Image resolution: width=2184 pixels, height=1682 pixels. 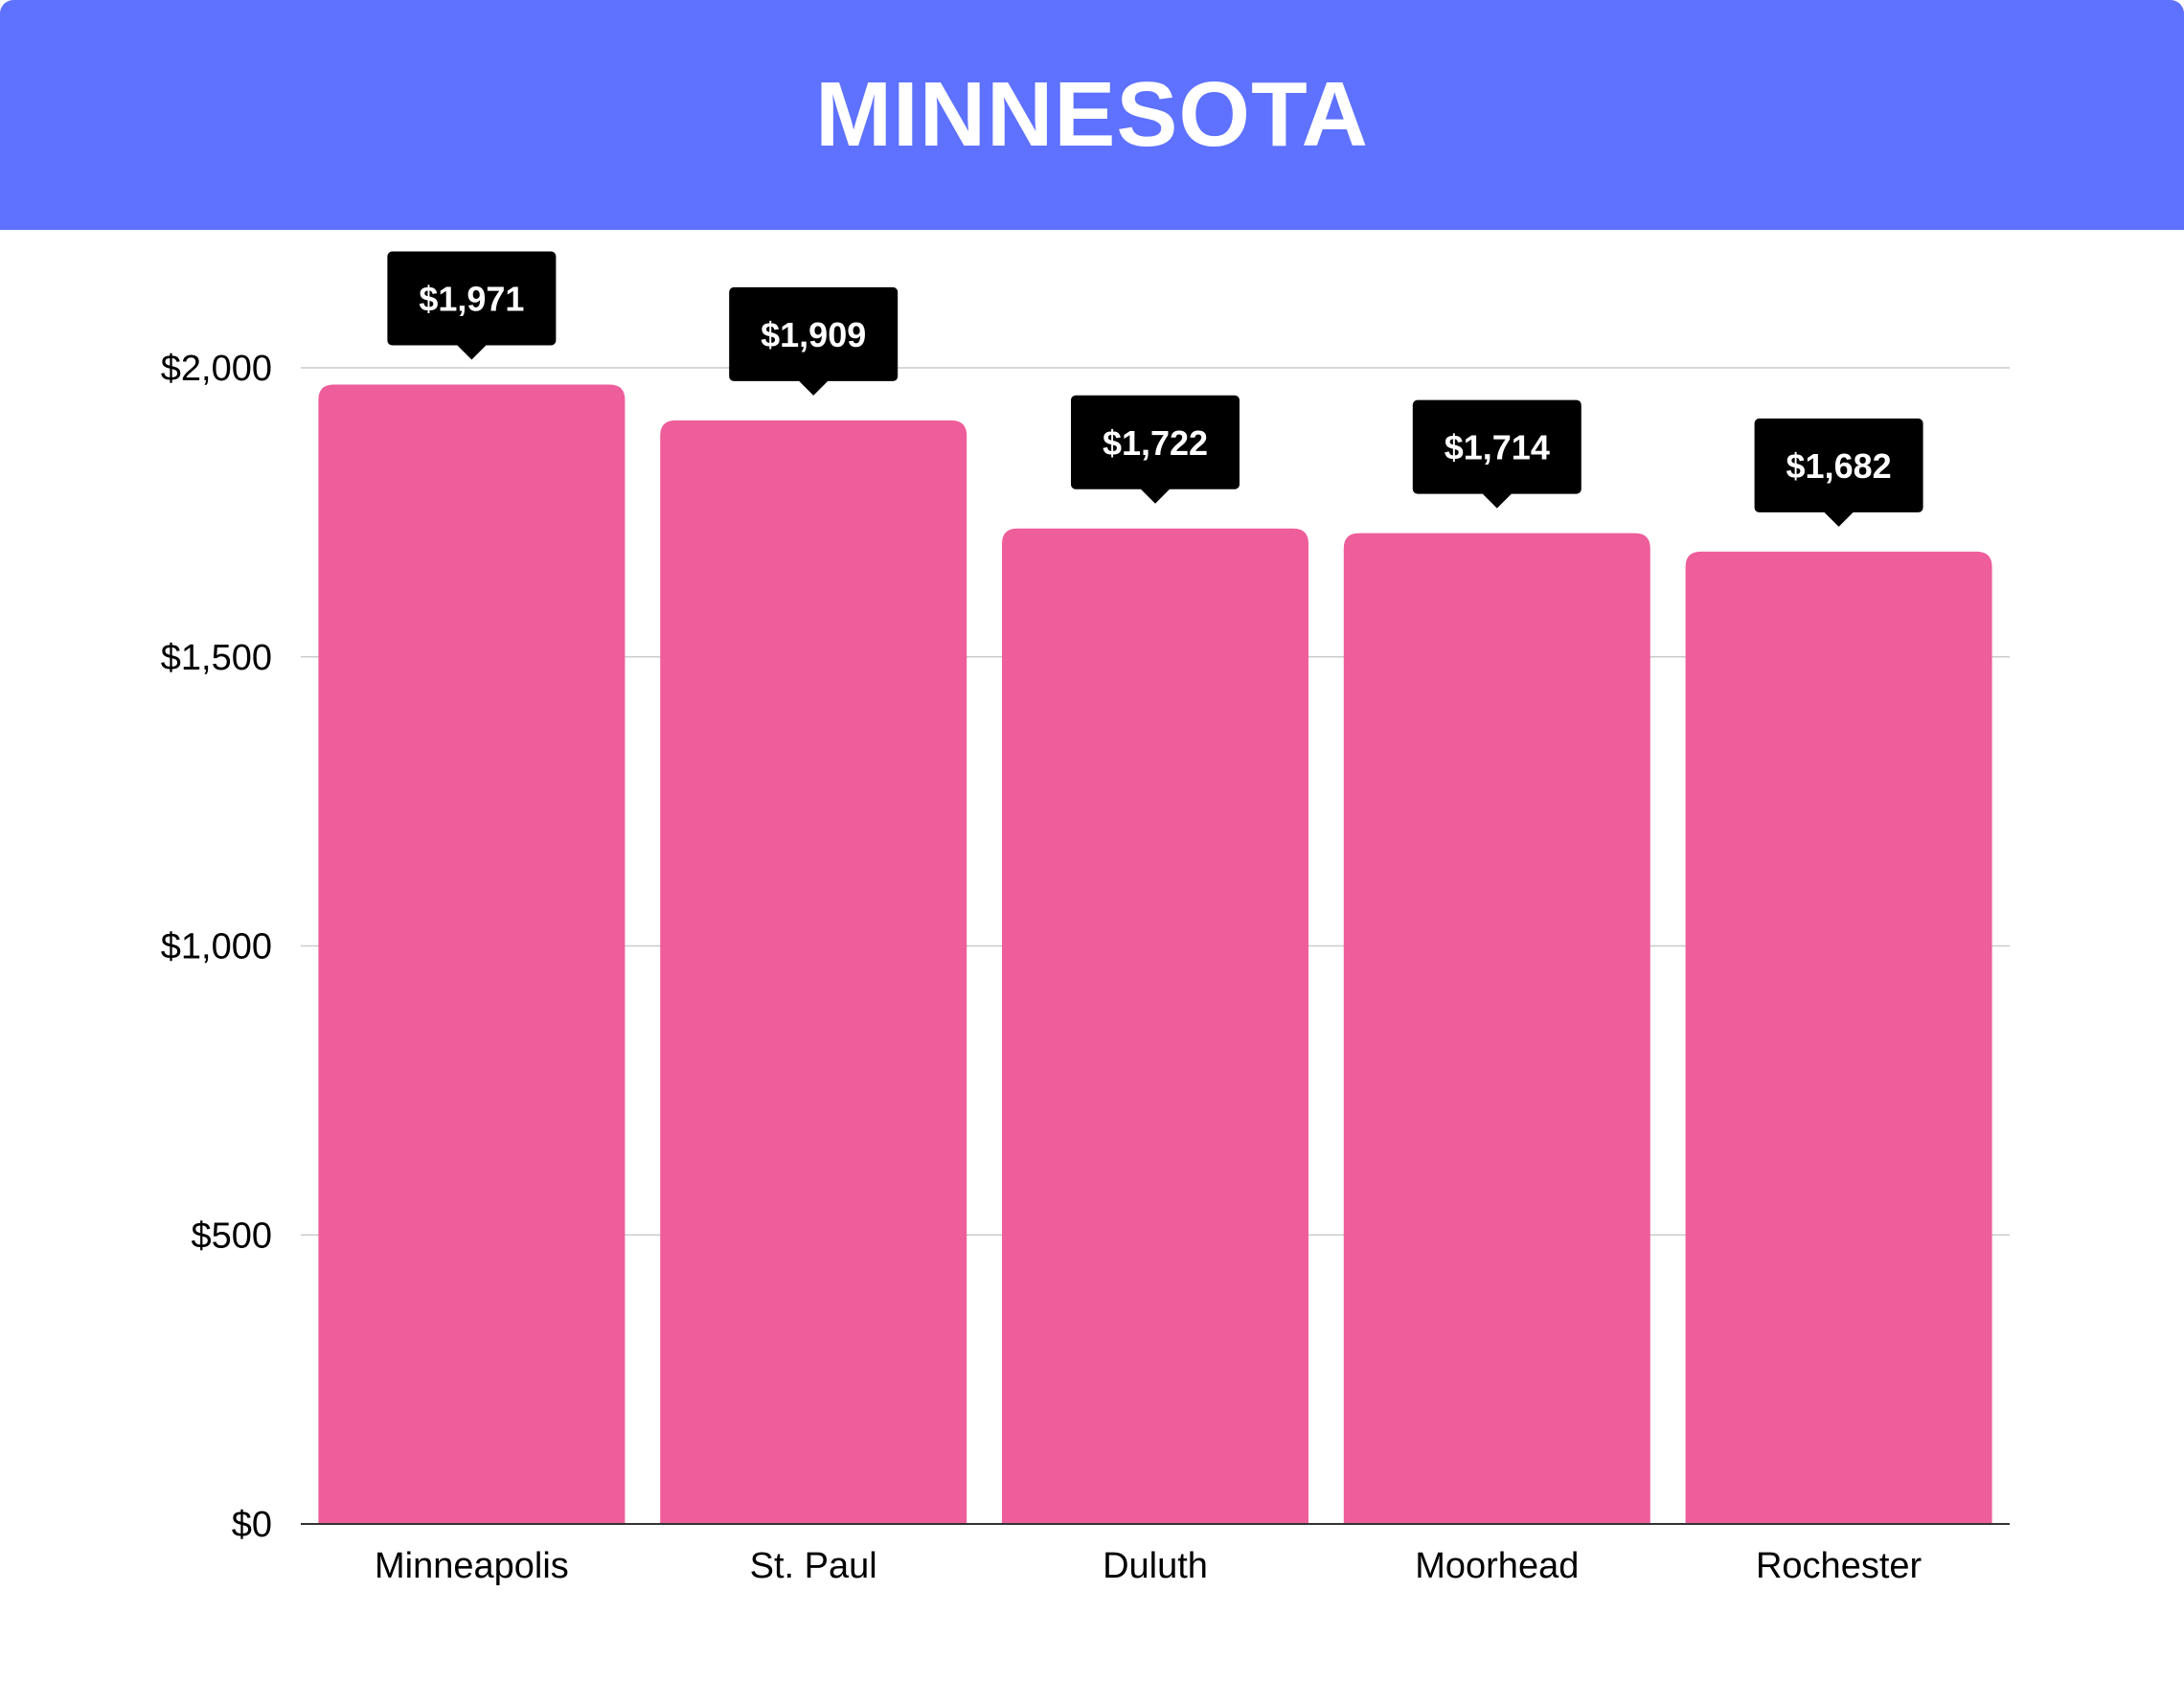 I want to click on x-tick-label: St. Paul, so click(x=814, y=1566).